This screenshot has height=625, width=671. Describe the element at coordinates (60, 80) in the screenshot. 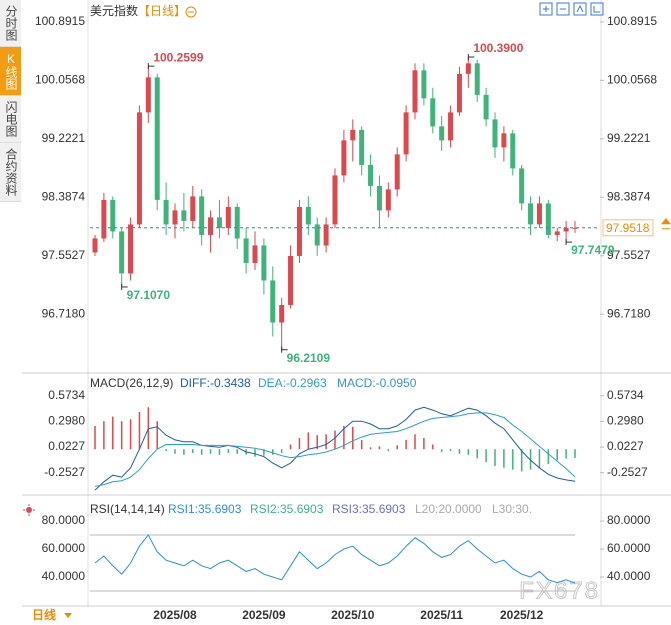

I see `y-tick-label: 100.0568` at that location.